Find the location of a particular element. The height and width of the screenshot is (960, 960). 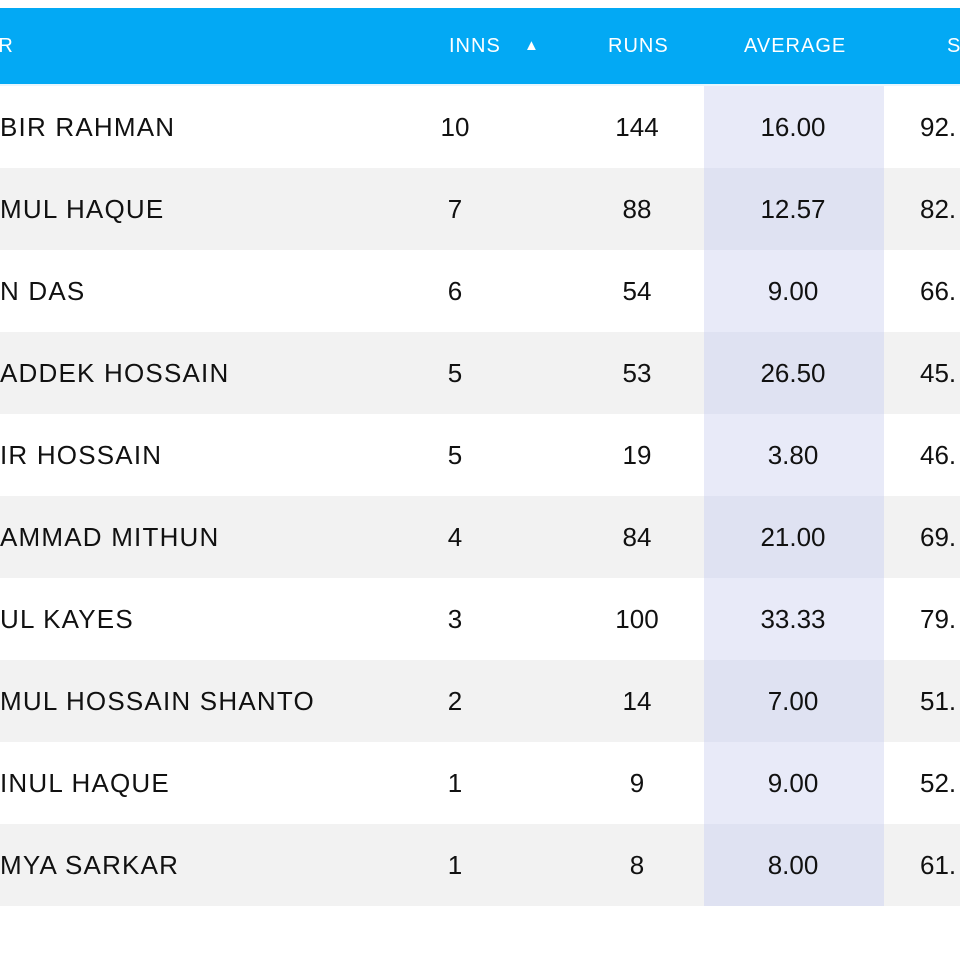

table-header: ER INNS ▲ RUNS AVERAGE S is located at coordinates (480, 47).